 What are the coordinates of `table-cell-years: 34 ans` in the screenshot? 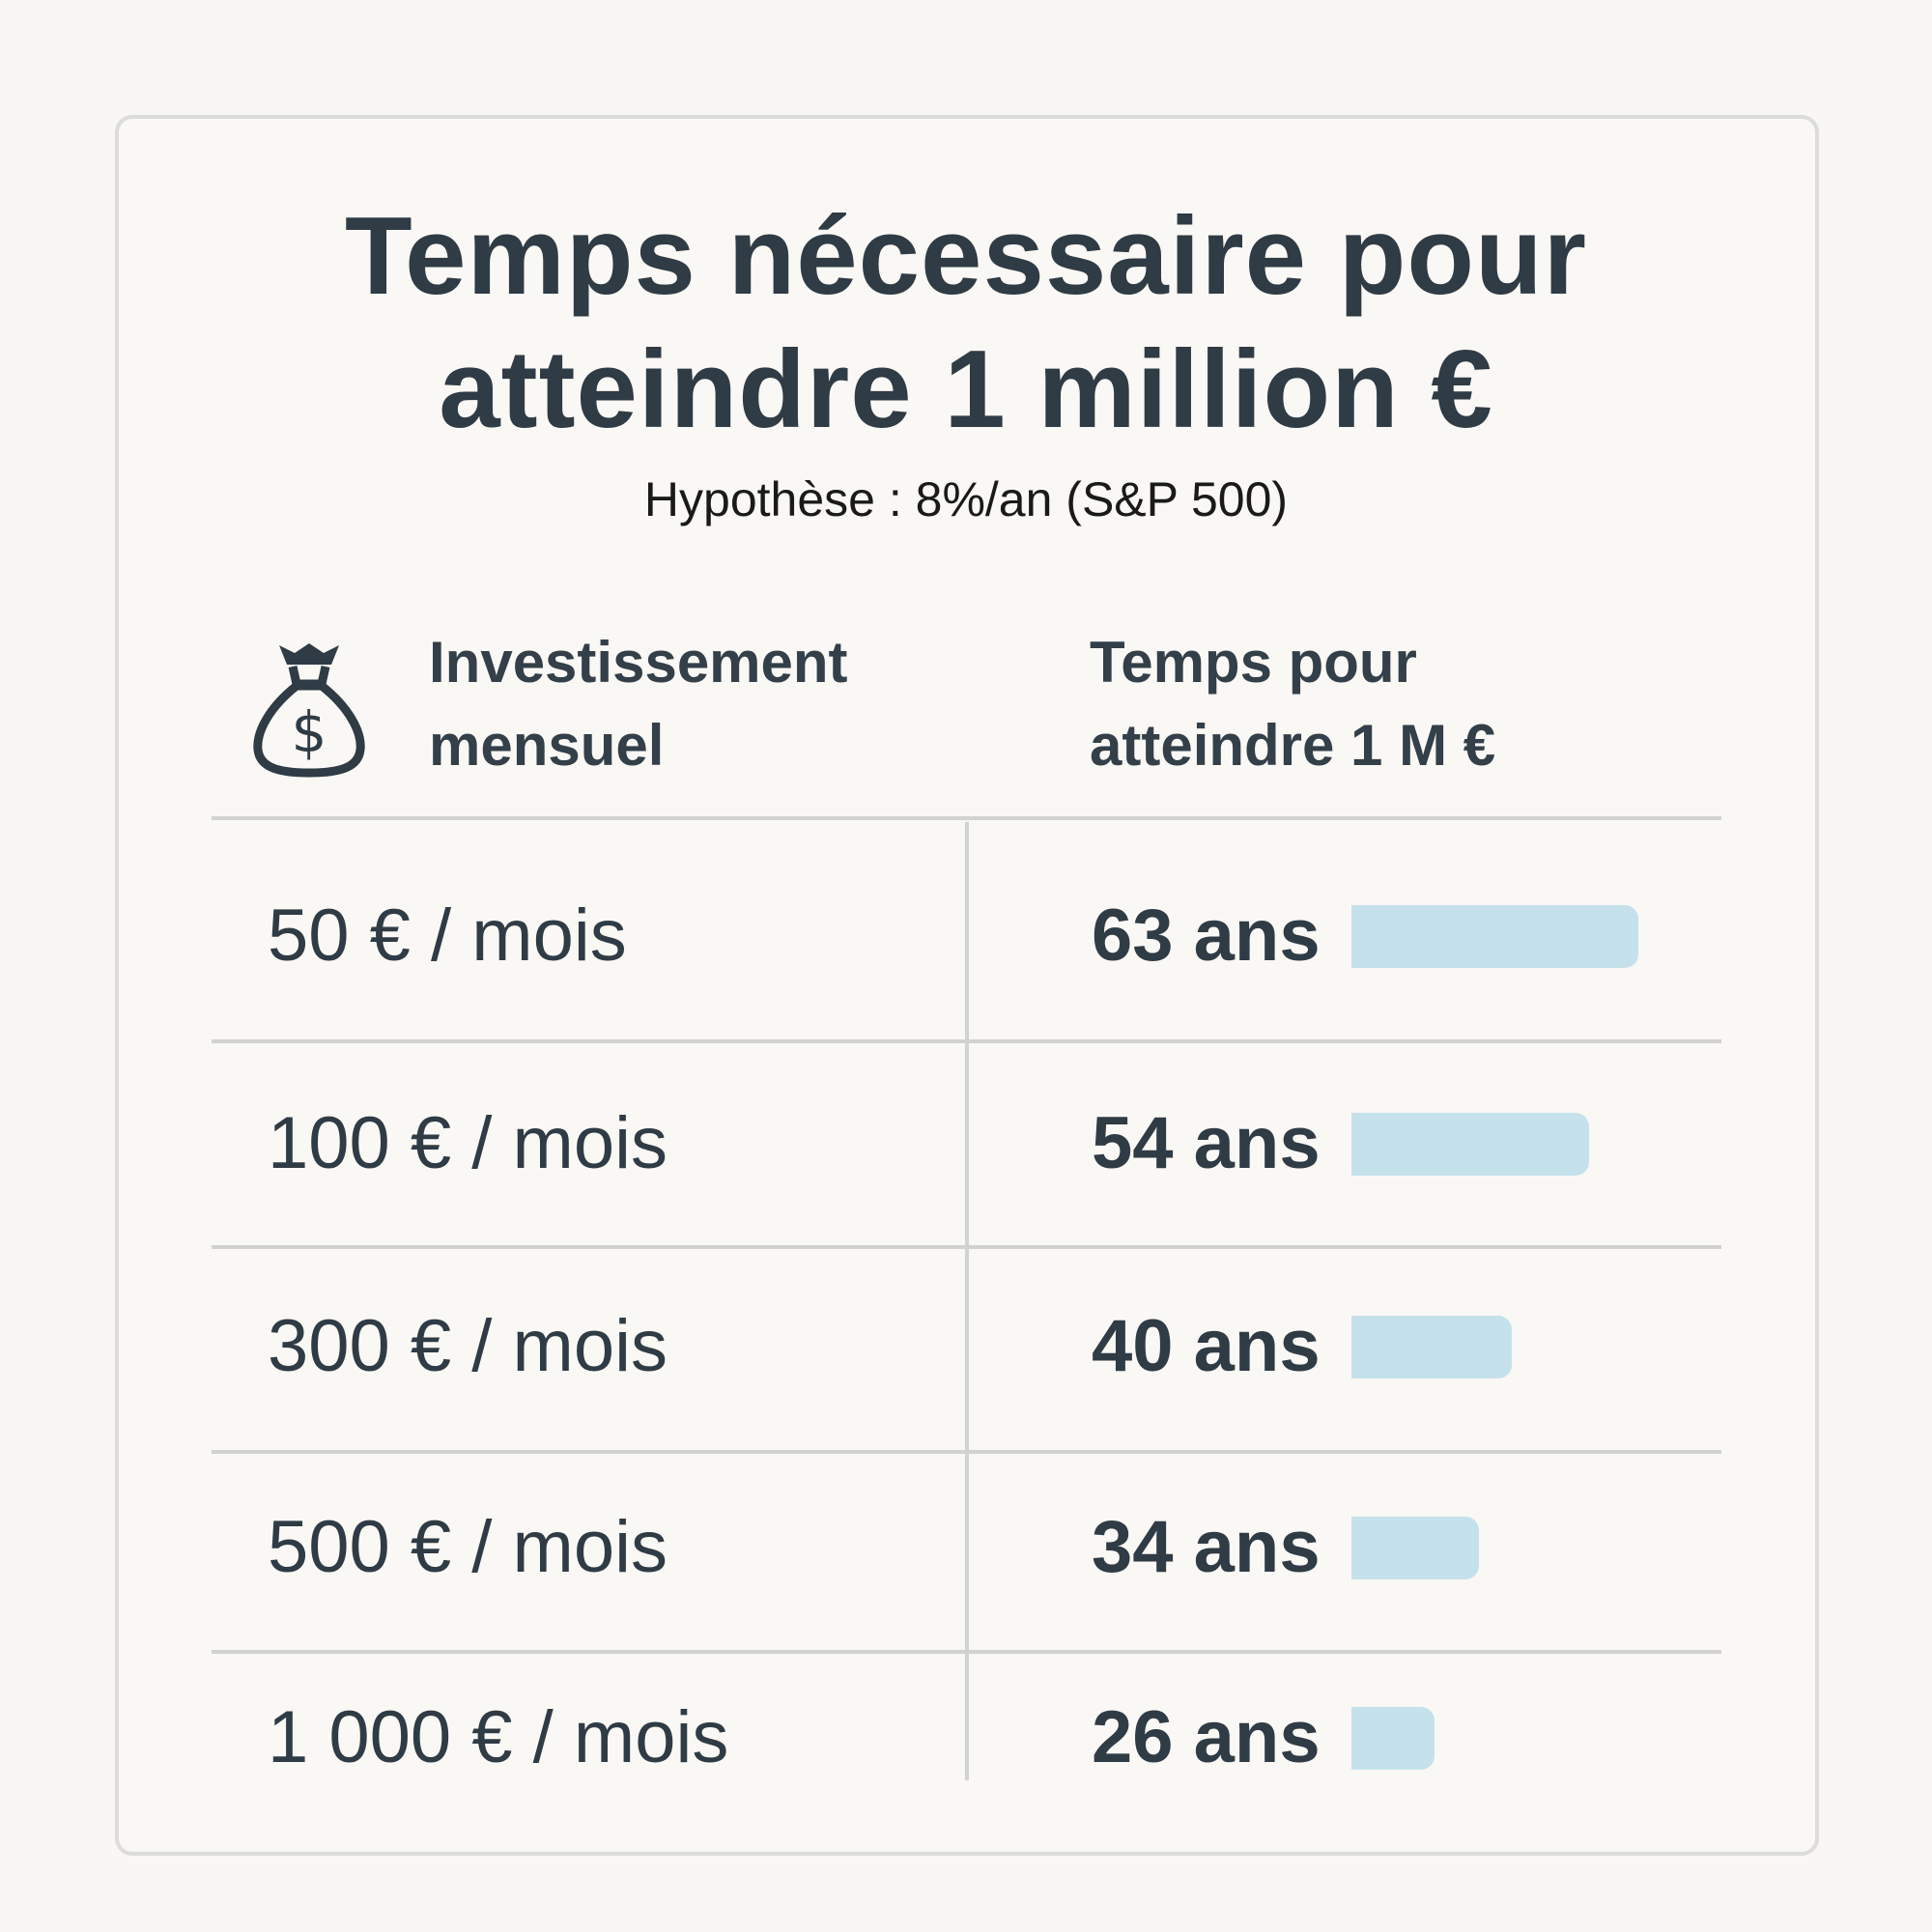 It's located at (1206, 1547).